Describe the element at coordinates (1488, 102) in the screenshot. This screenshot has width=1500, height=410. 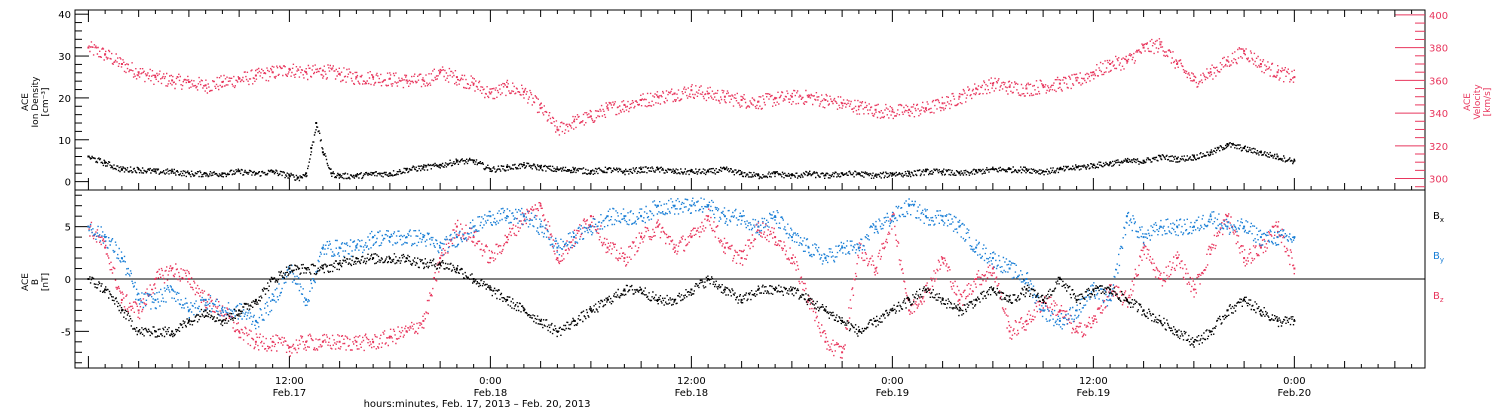
I see `velocity-axis-label-line3: [km/s]` at that location.